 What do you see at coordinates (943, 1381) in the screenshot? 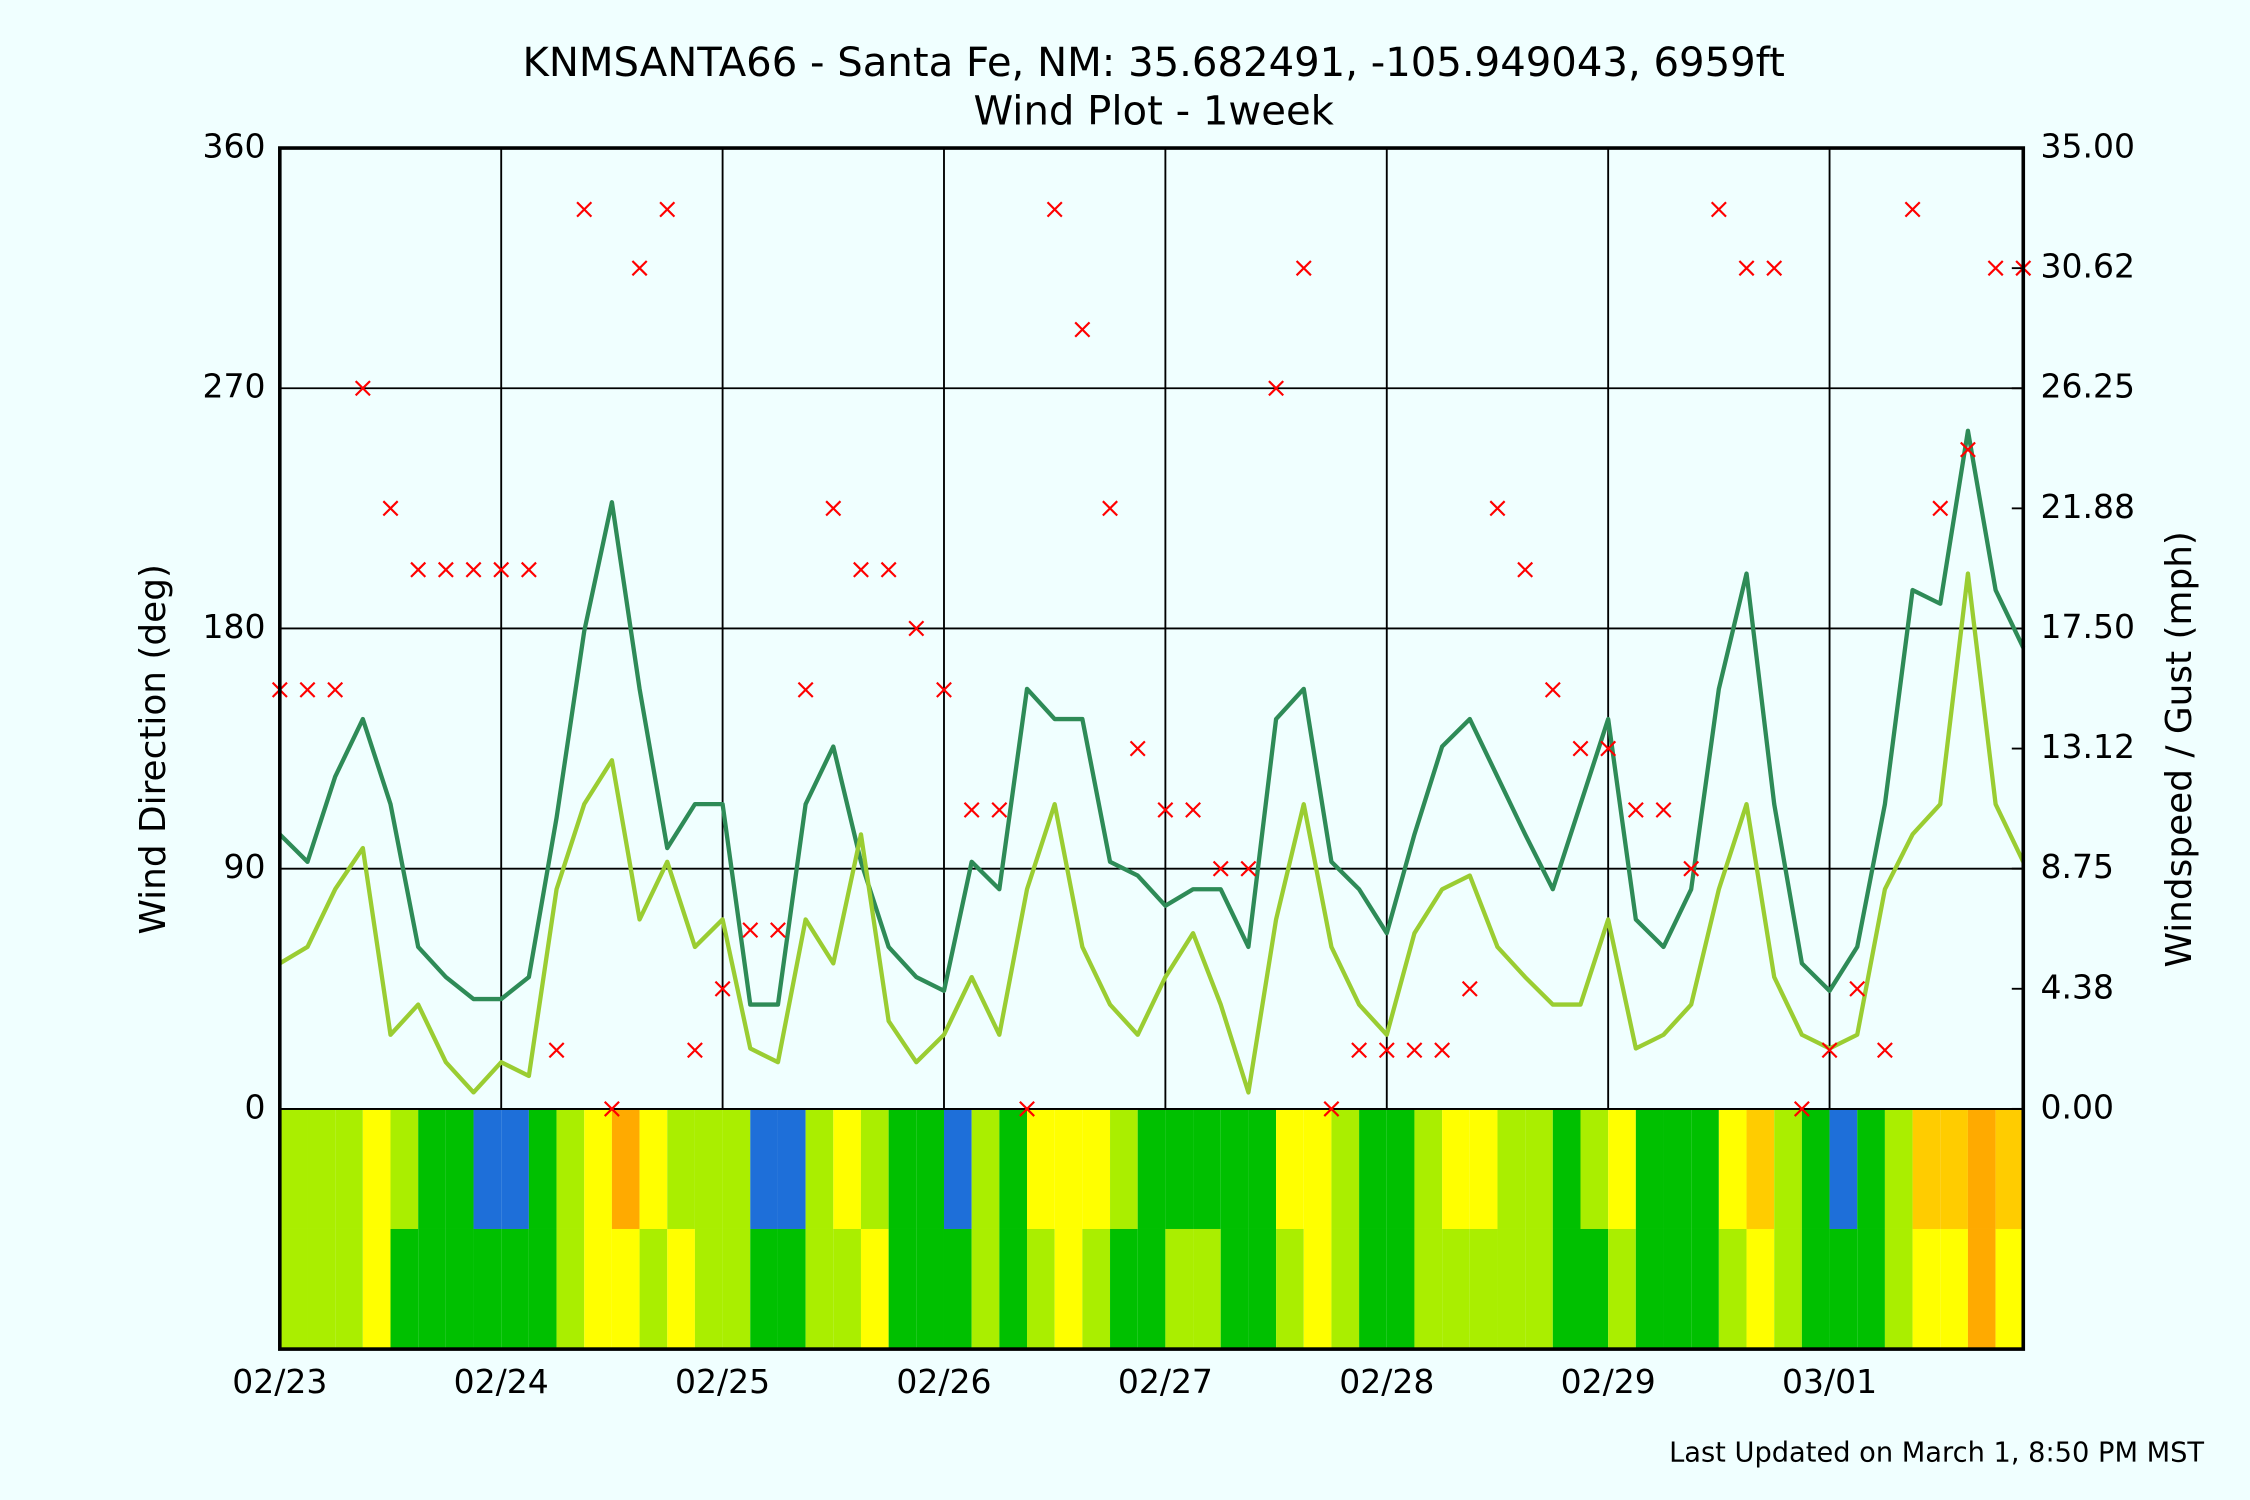
I see `x-tick-label: 02/26` at bounding box center [943, 1381].